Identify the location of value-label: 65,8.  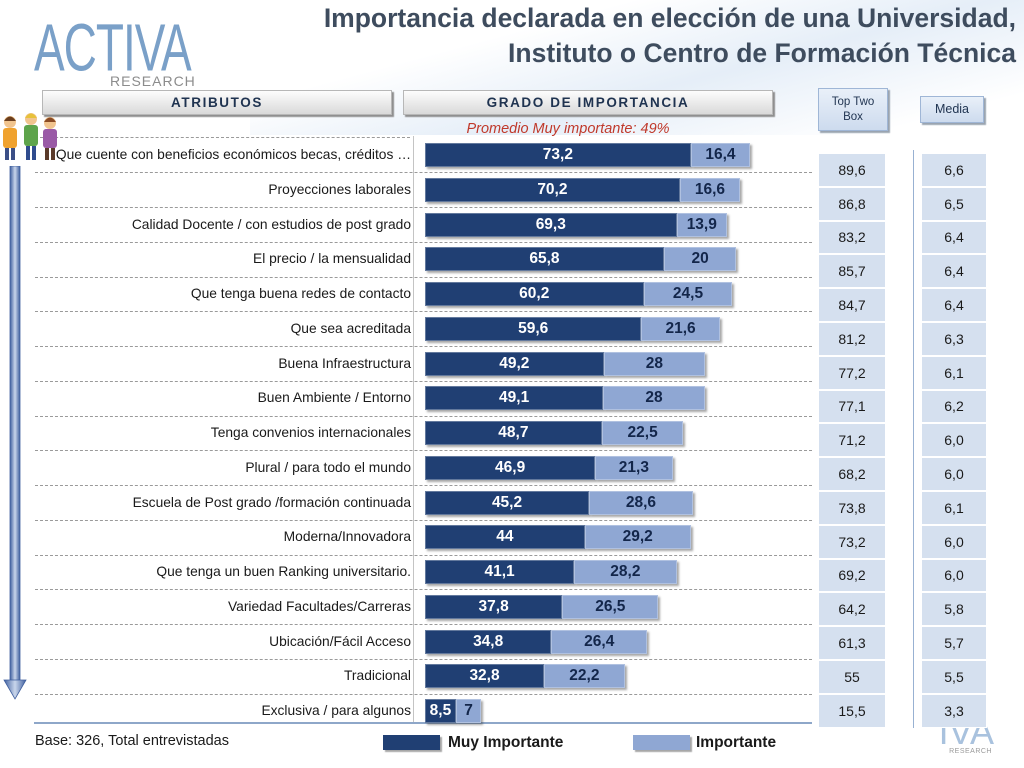
(544, 259).